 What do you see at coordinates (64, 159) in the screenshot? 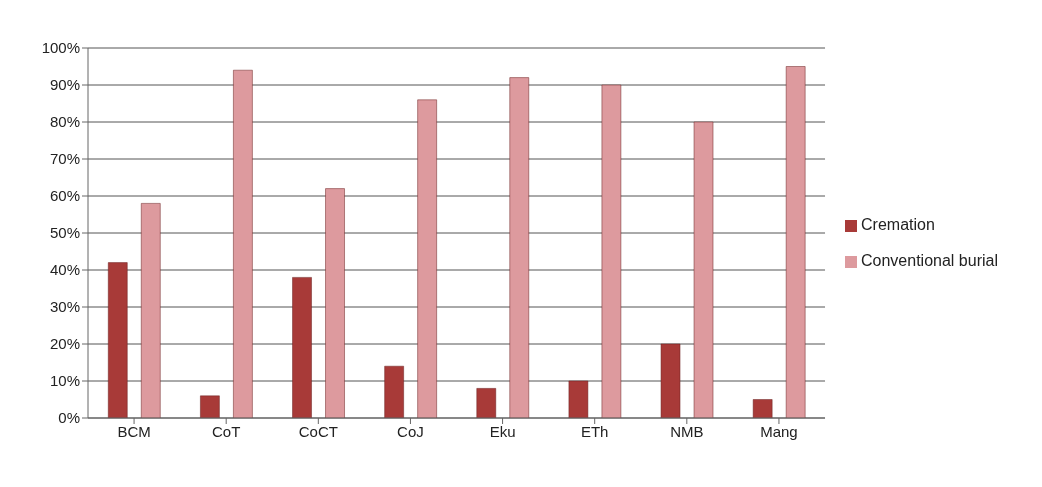
I see `y-tick-label: 70%` at bounding box center [64, 159].